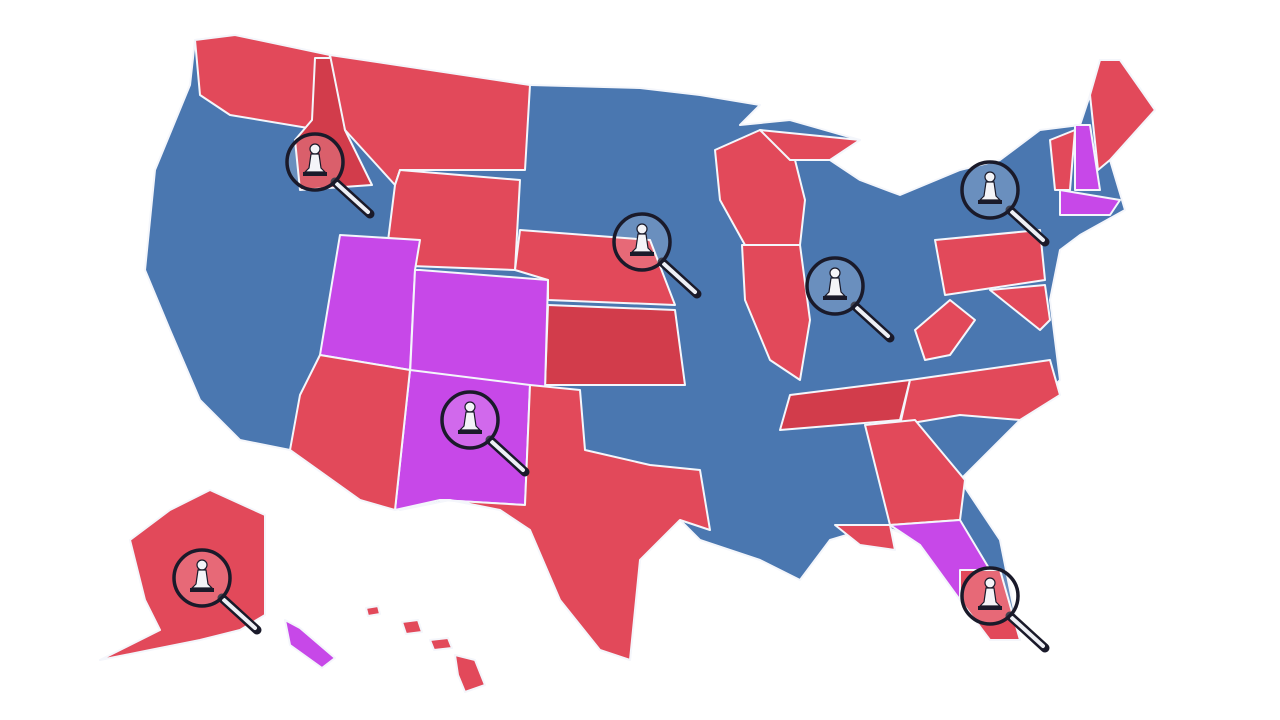  I want to click on region-massachusetts, so click(1090, 202).